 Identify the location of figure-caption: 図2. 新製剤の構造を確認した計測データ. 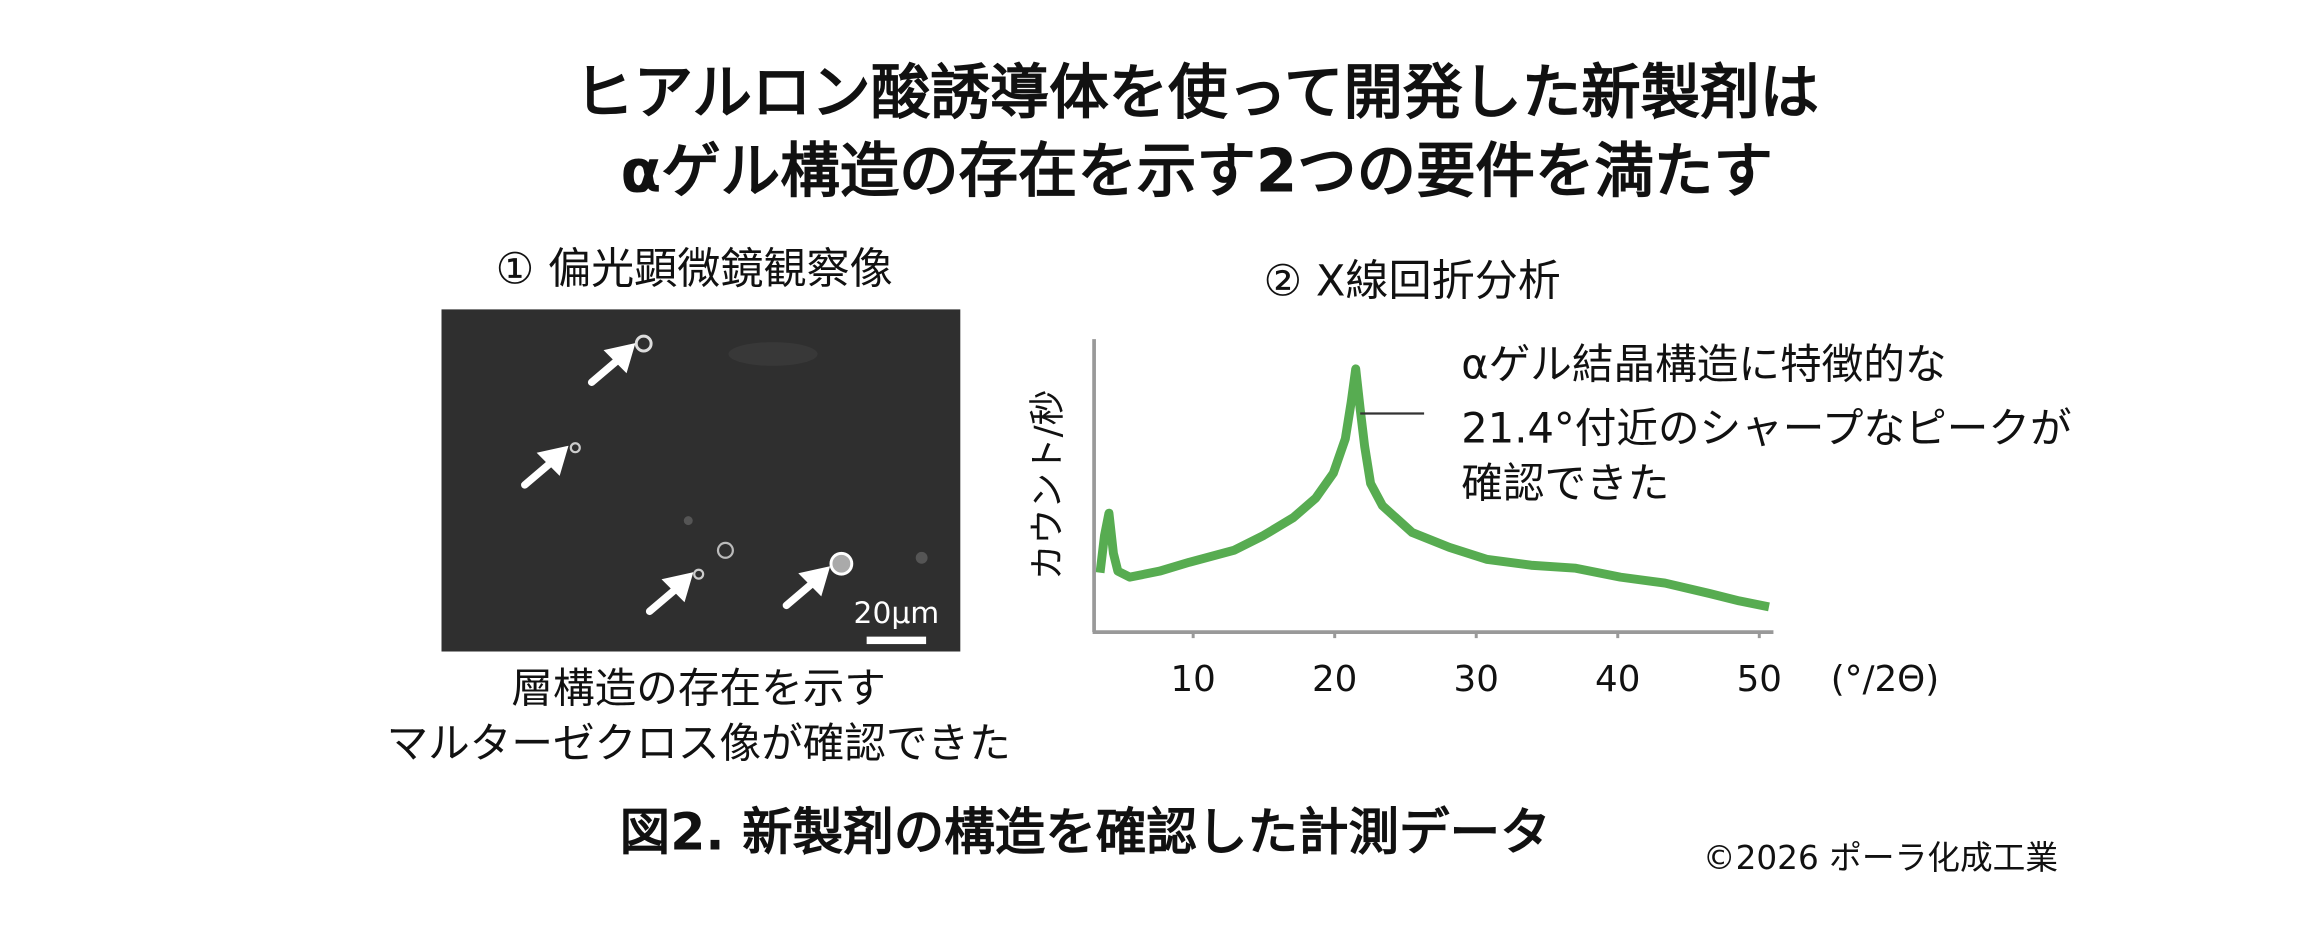
(1085, 831).